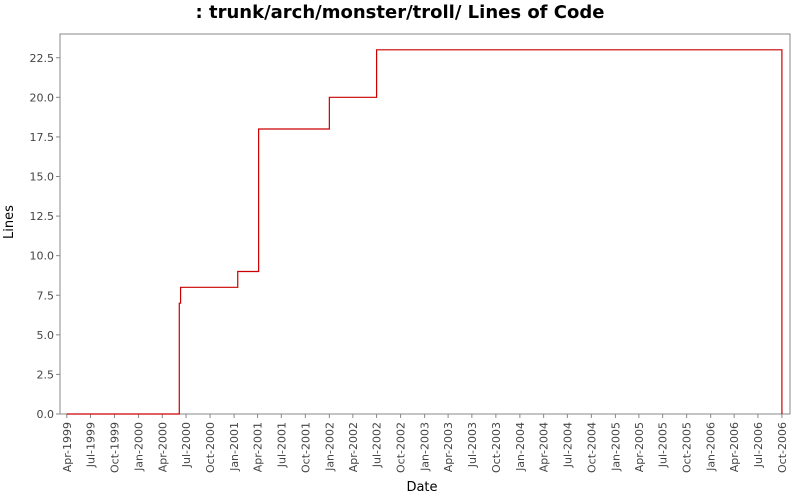  Describe the element at coordinates (567, 445) in the screenshot. I see `x-tick-label: Jul-2004` at that location.